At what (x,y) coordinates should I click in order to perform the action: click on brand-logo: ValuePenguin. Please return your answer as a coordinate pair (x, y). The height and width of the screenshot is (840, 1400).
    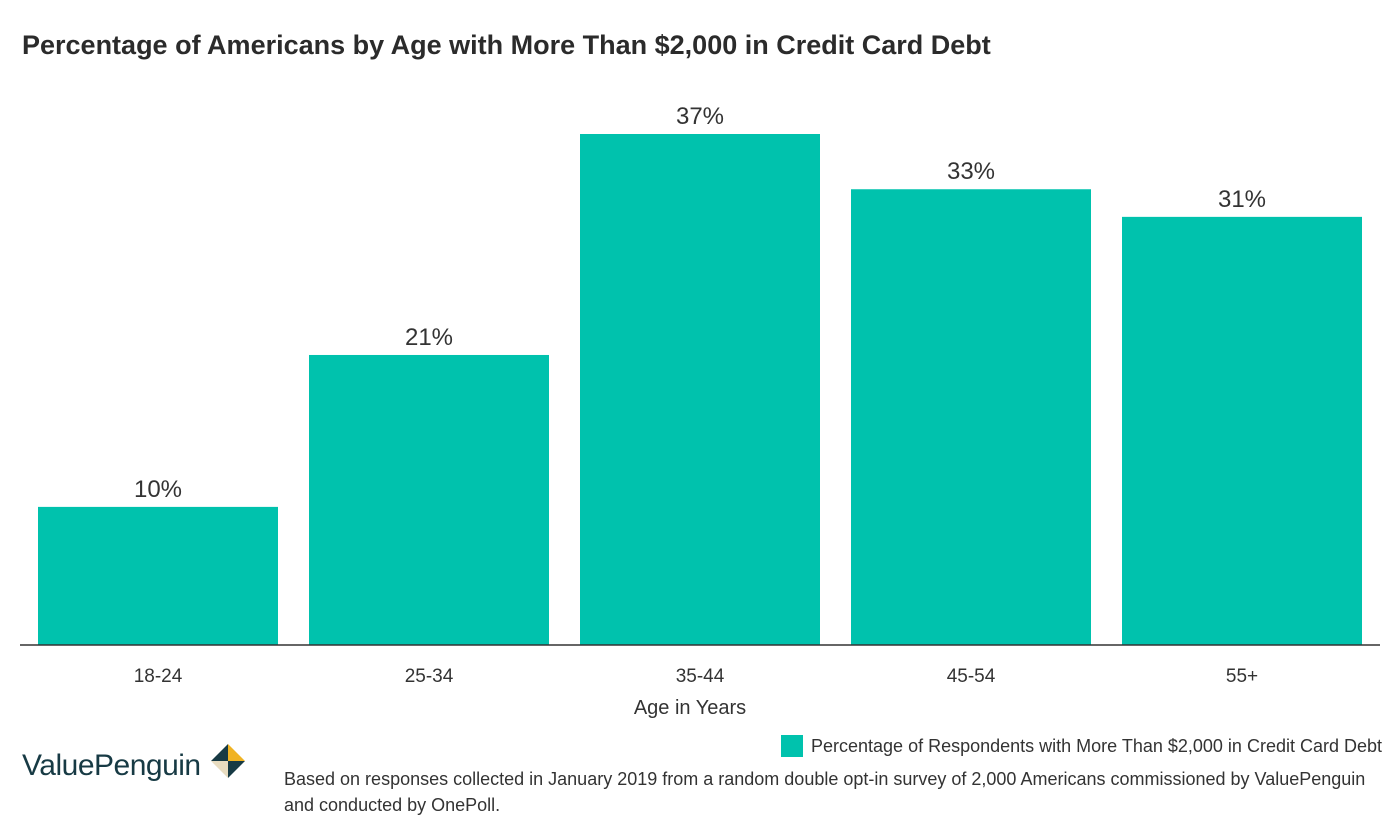
    Looking at the image, I should click on (133, 766).